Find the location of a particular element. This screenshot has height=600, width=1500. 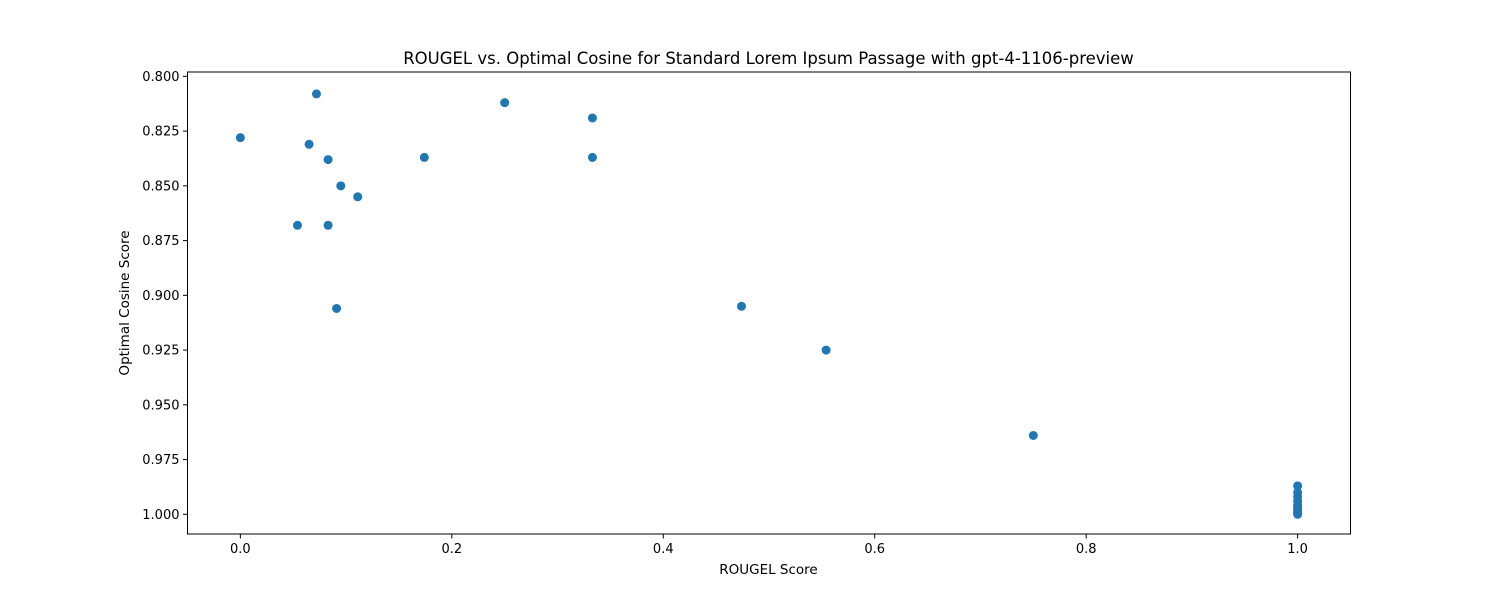

x-tick-label: 0.2 is located at coordinates (451, 549).